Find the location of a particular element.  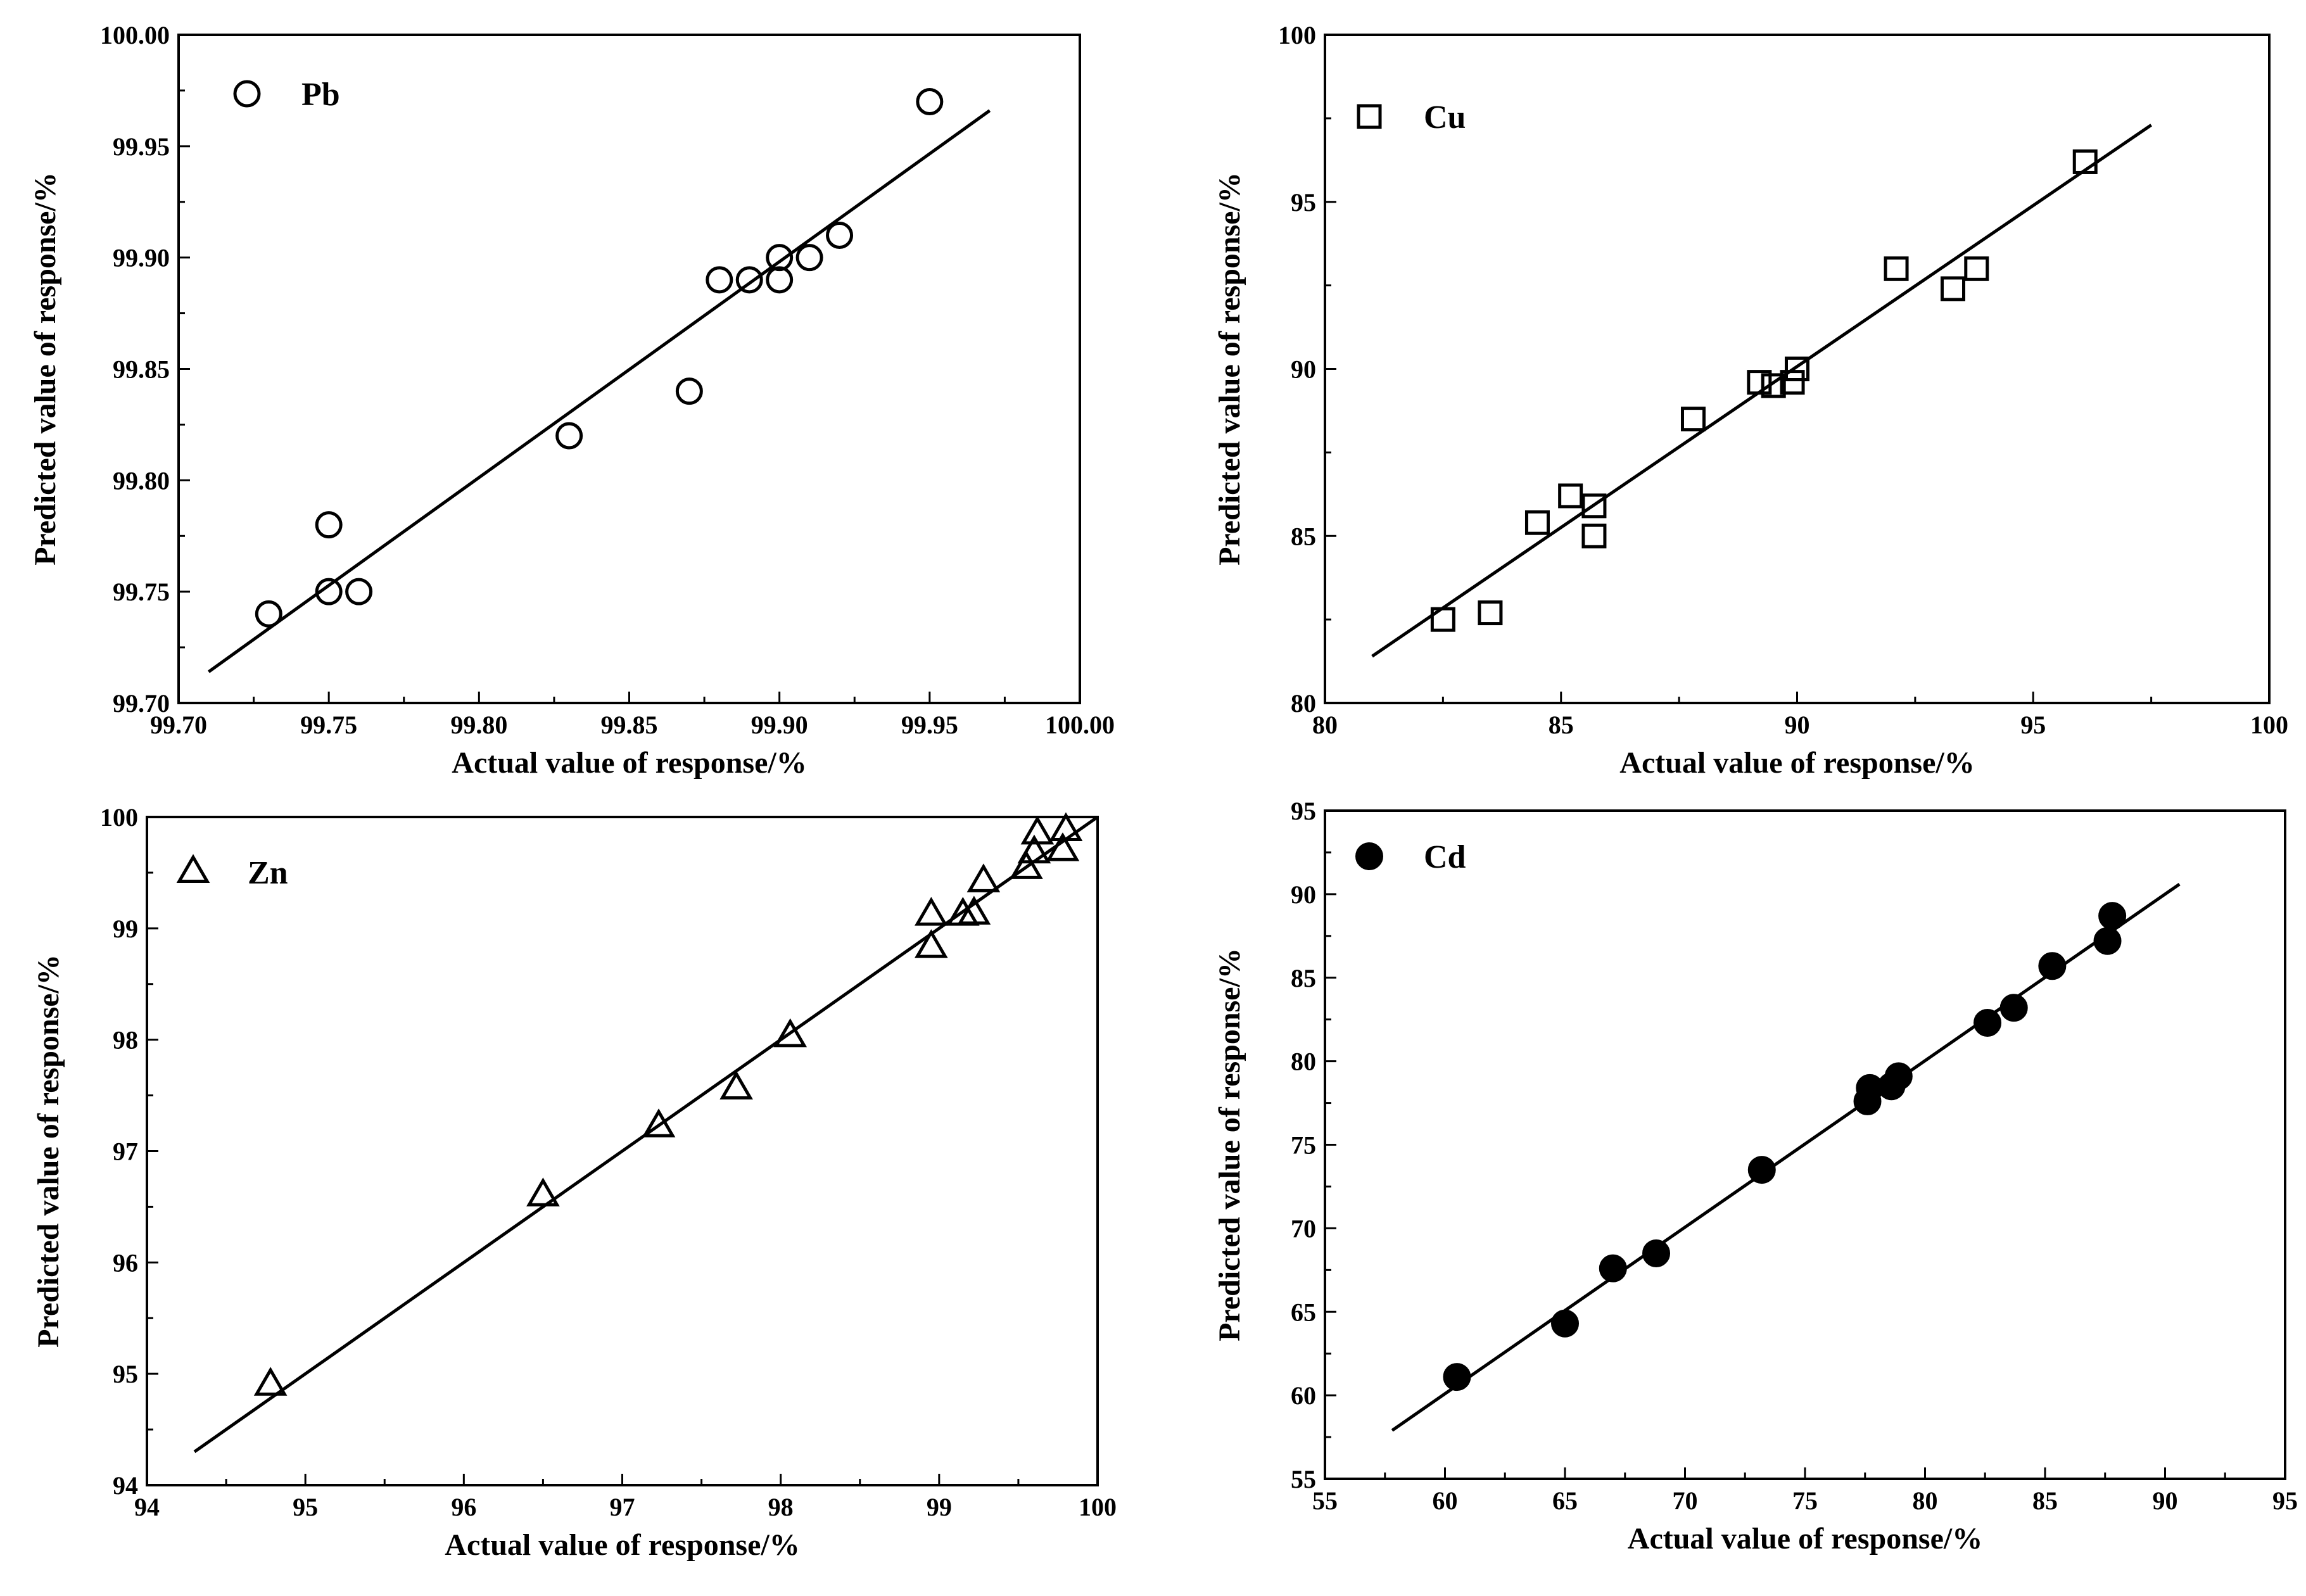

y-tick-label: 65 is located at coordinates (1303, 1312).